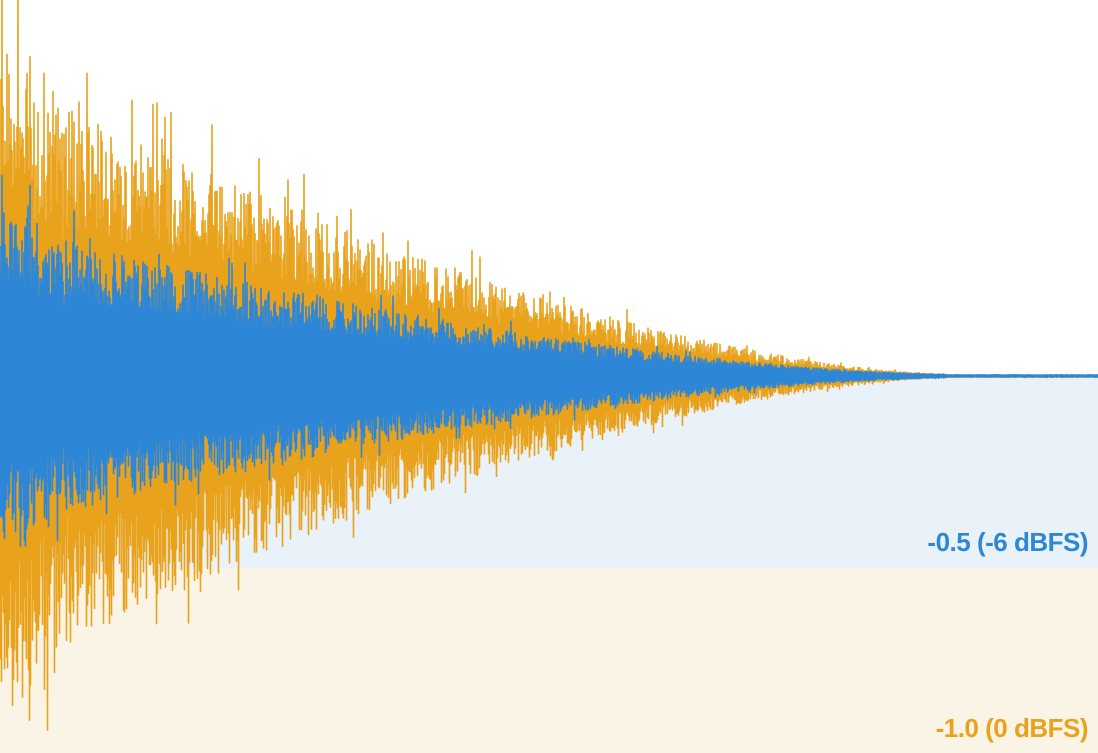 The width and height of the screenshot is (1098, 753). What do you see at coordinates (1012, 728) in the screenshot?
I see `band-label-minus-full: -1.0 (0 dBFS)` at bounding box center [1012, 728].